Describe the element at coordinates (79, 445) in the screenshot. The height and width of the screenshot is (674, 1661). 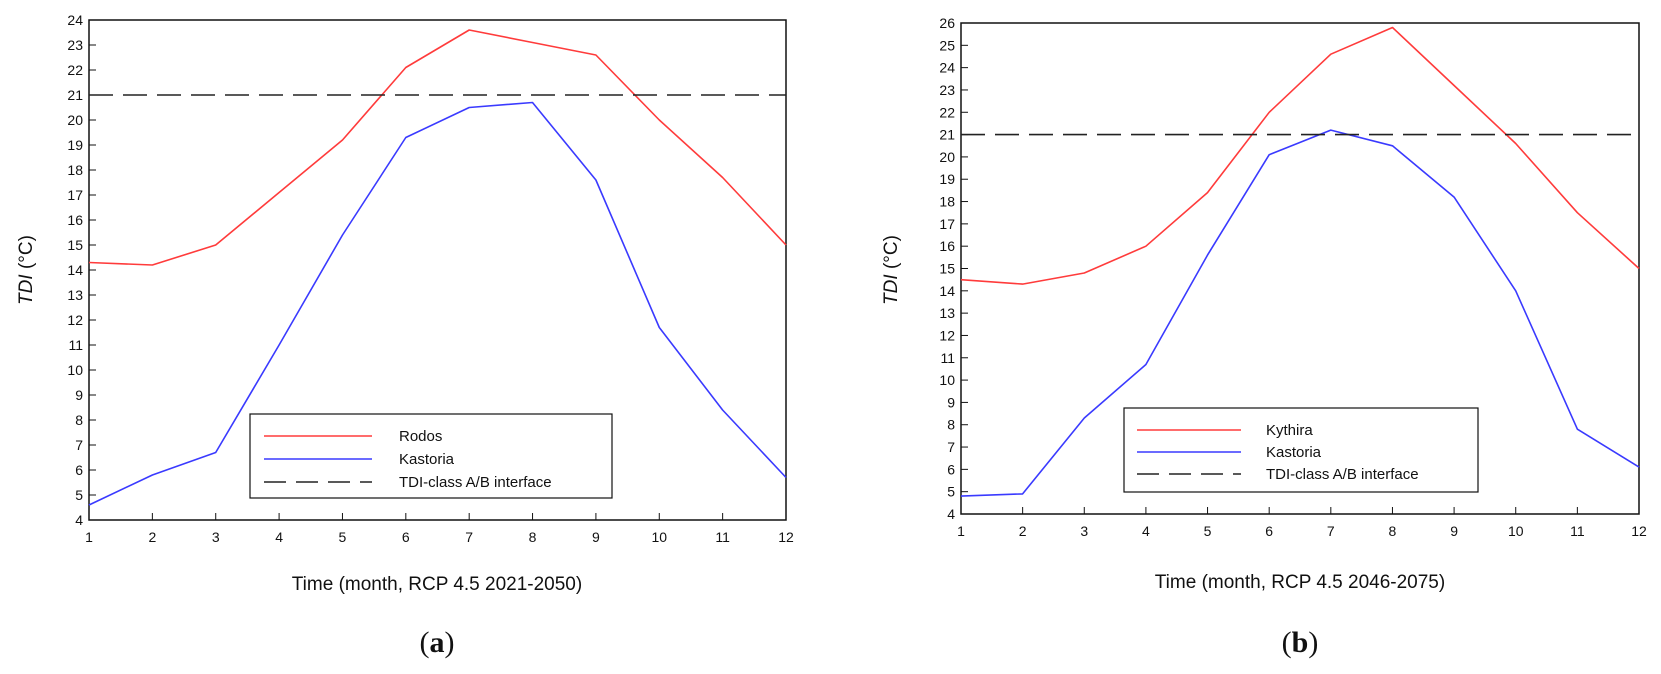
I see `y-tick-label-a-7: 7` at that location.